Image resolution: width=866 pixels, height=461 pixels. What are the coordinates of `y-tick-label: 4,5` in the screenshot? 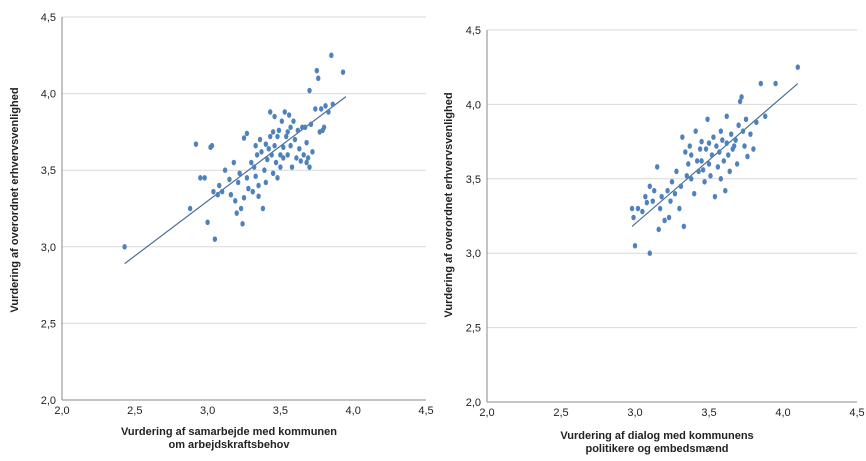 It's located at (473, 31).